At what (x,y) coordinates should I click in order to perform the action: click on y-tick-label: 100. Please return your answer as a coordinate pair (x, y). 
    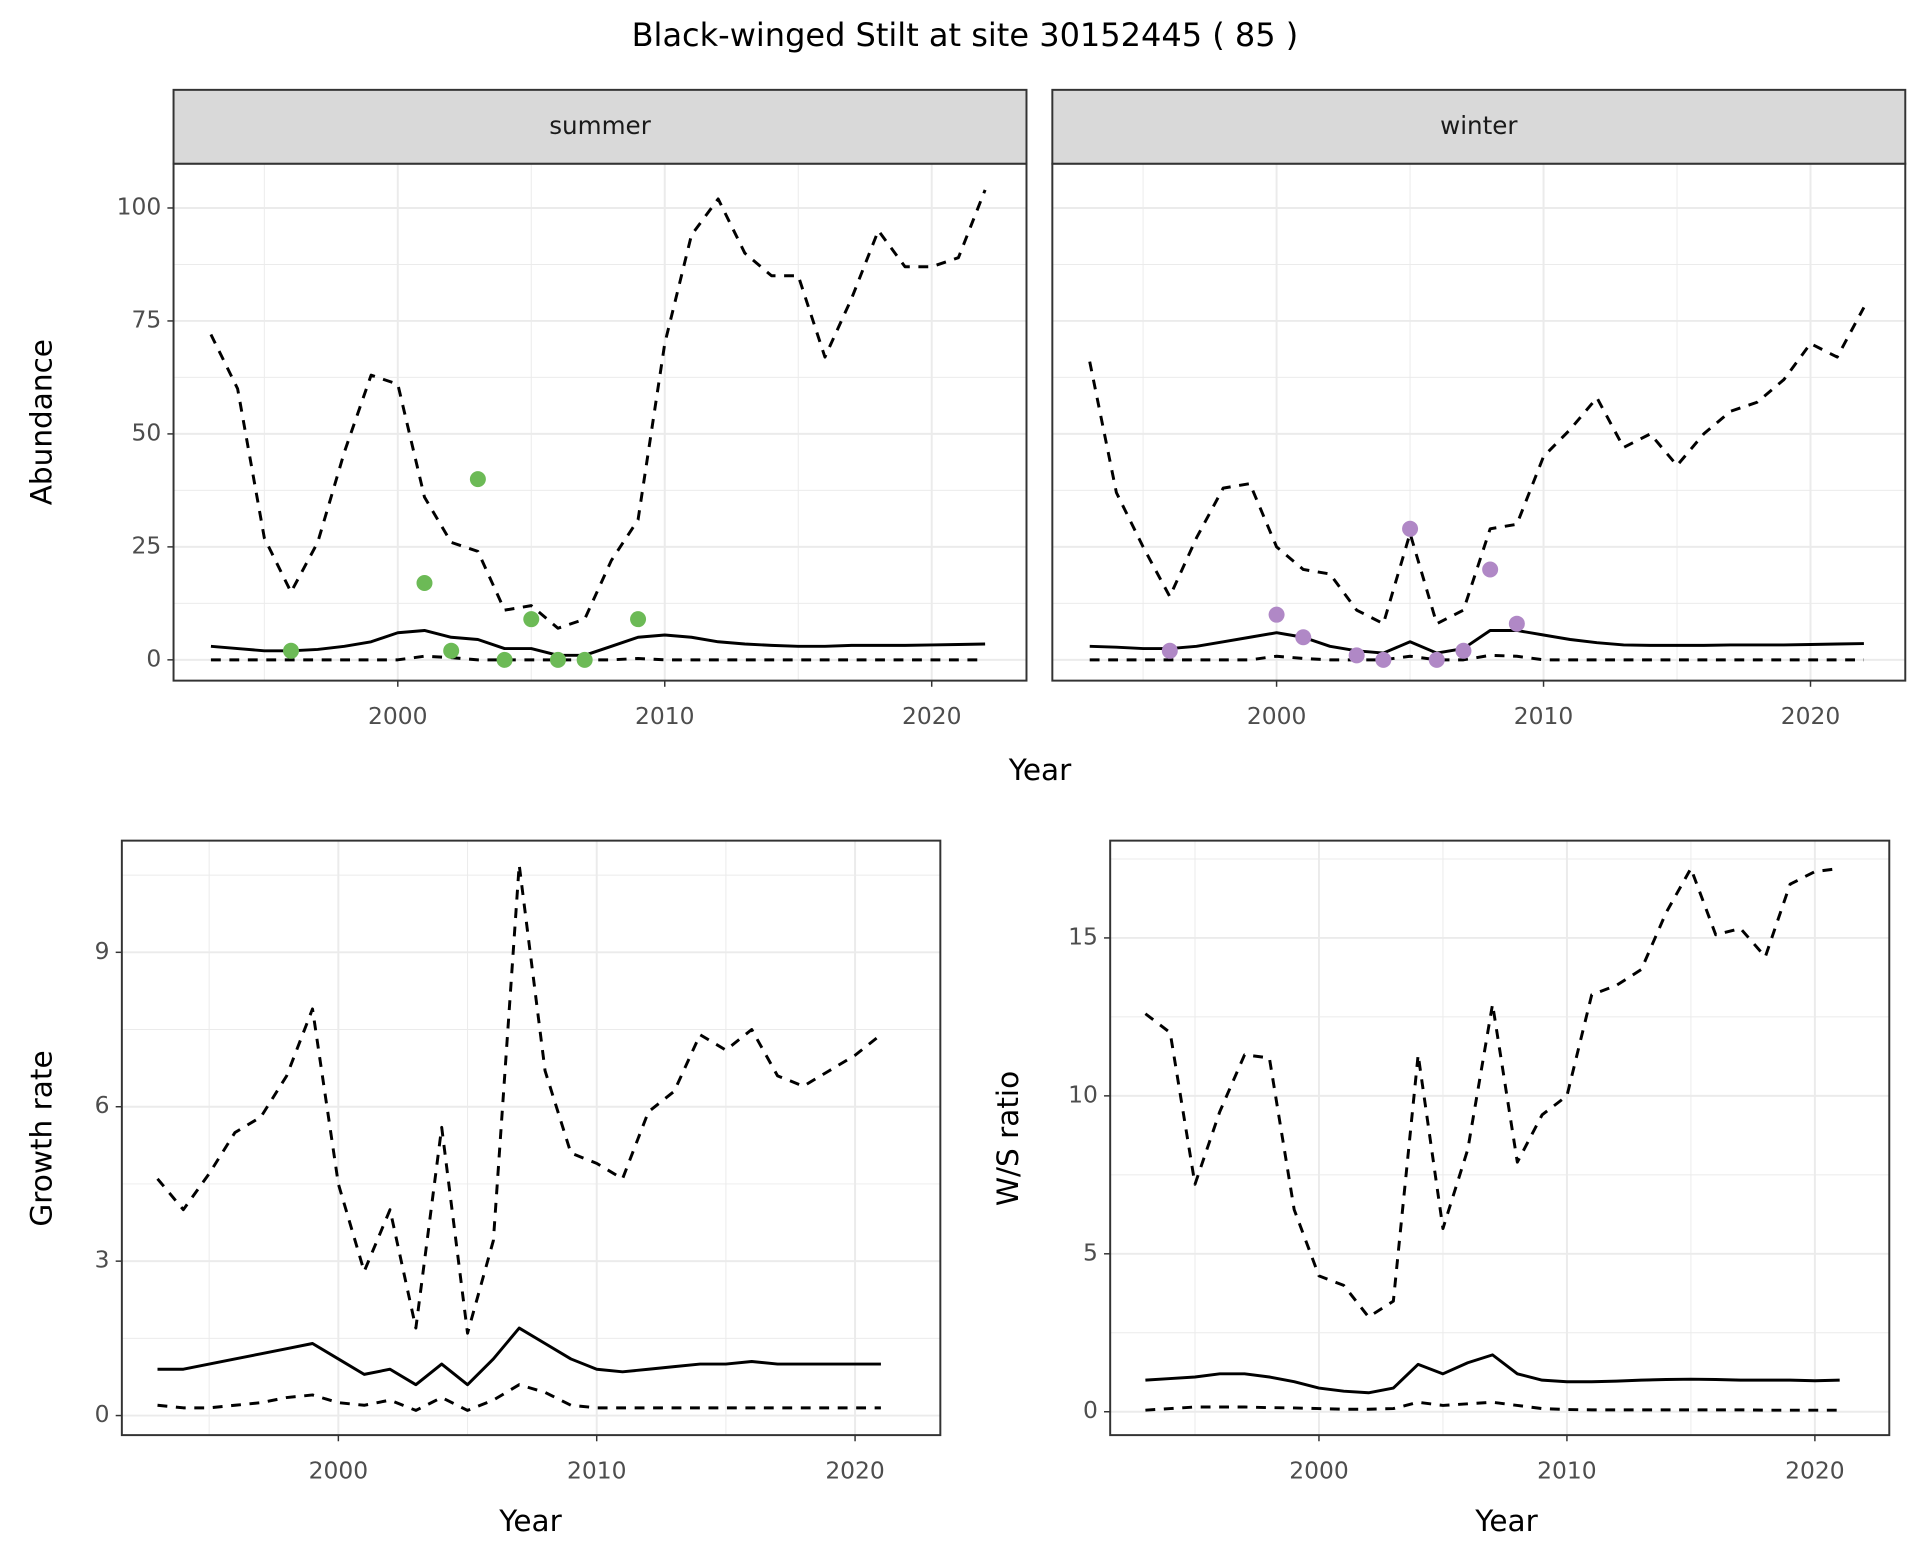
    Looking at the image, I should click on (139, 206).